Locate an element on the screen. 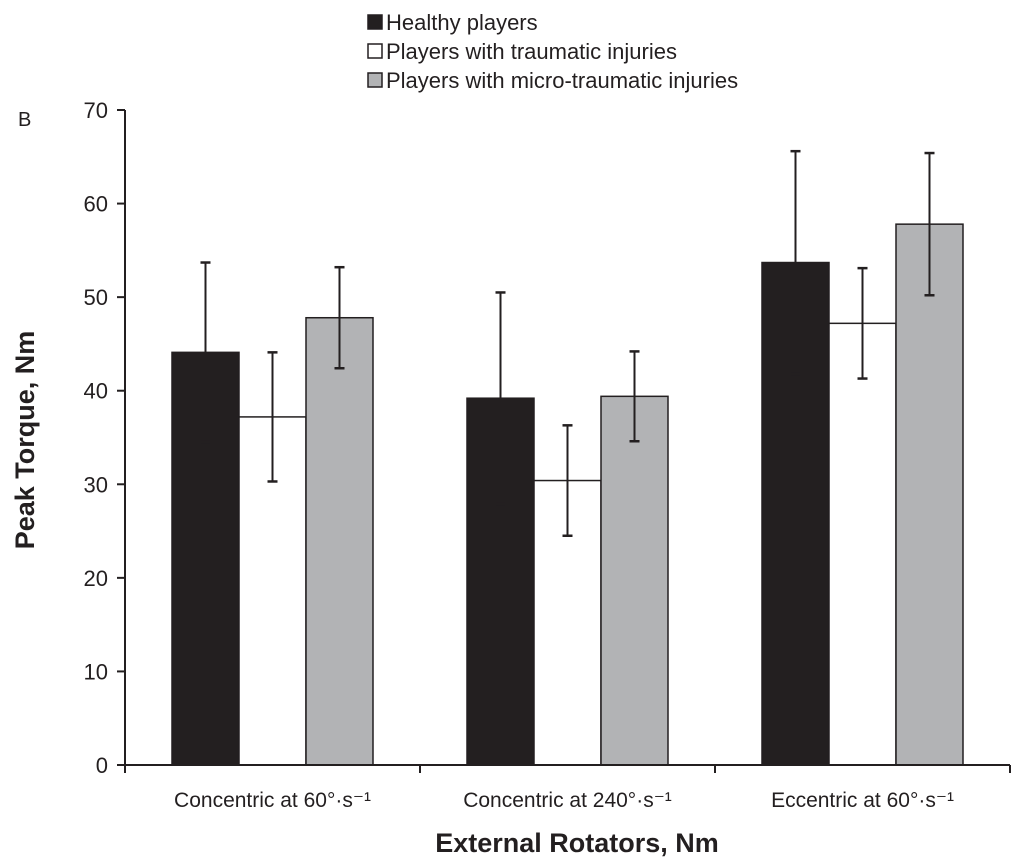 The image size is (1021, 859). legend-label: Players with traumatic injuries is located at coordinates (531, 51).